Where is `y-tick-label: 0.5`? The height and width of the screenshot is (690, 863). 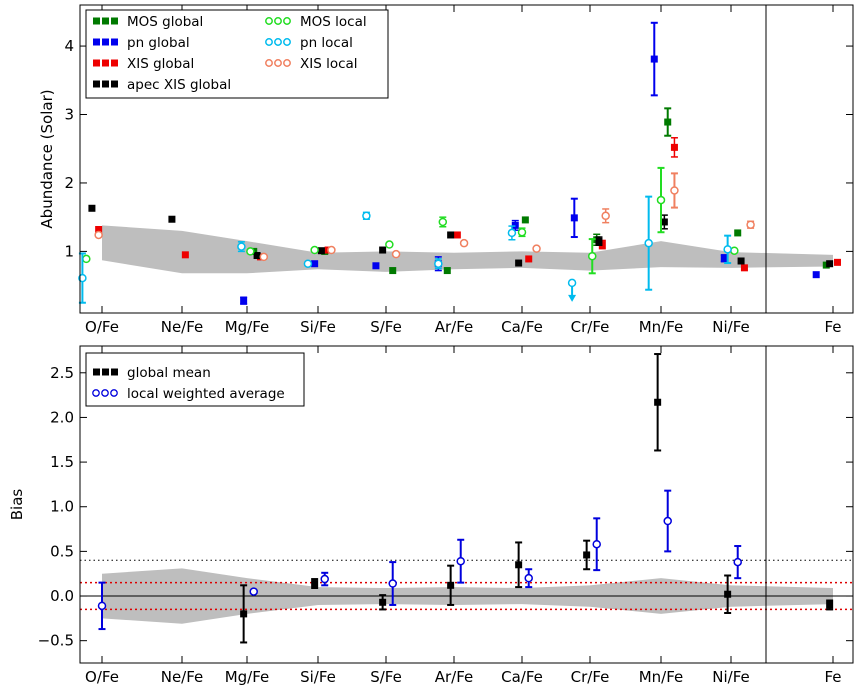
y-tick-label: 0.5 is located at coordinates (62, 551).